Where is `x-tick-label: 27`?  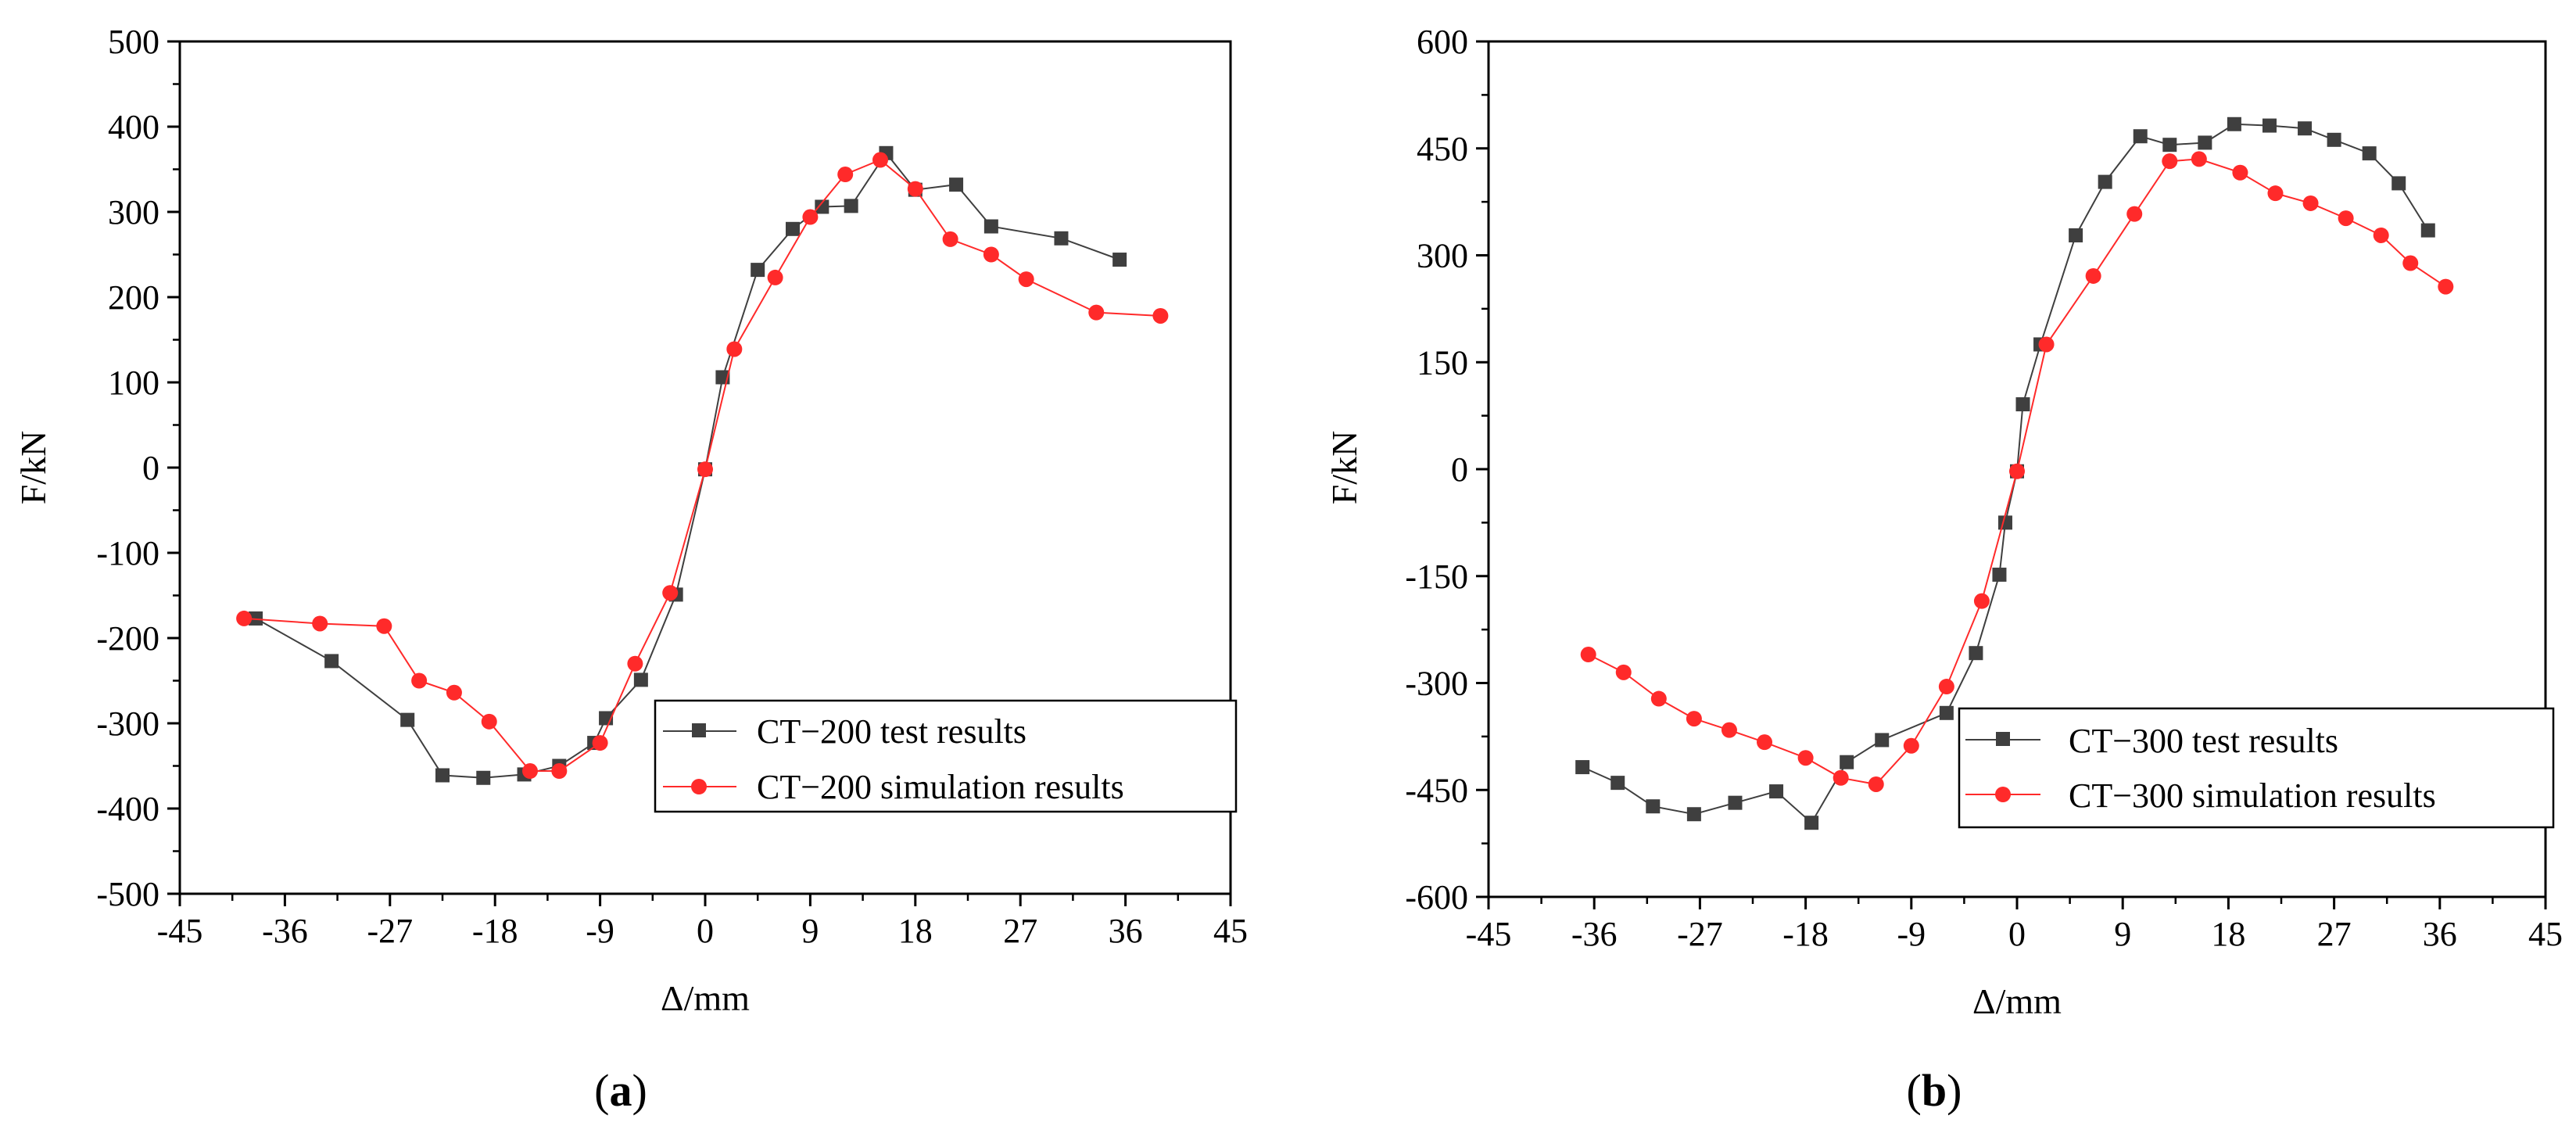 x-tick-label: 27 is located at coordinates (1020, 931).